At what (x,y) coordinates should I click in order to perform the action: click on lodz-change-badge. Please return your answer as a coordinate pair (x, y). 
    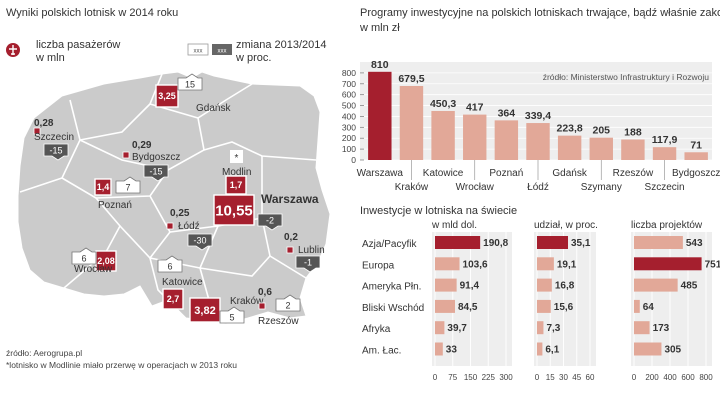
    Looking at the image, I should click on (200, 242).